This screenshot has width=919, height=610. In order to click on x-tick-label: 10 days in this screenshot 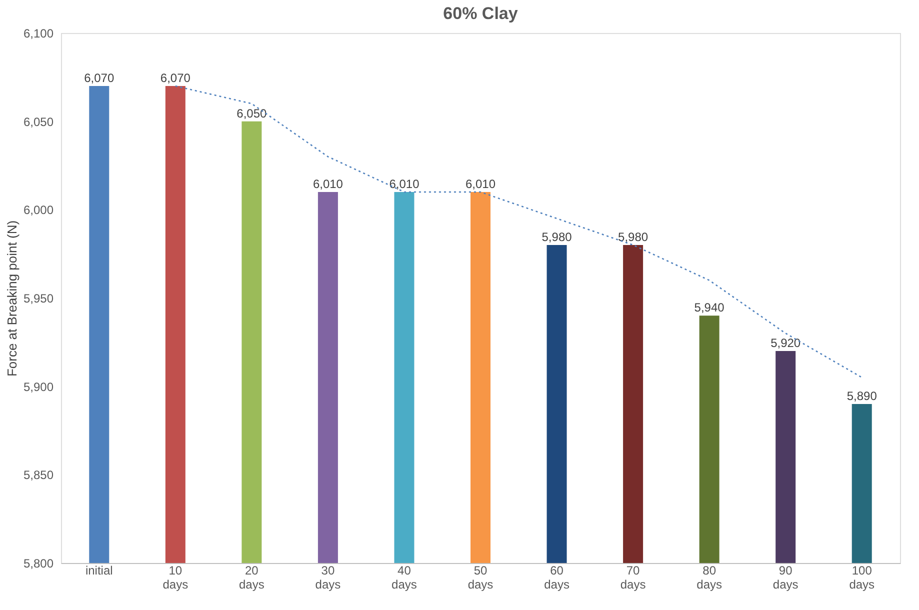, I will do `click(175, 578)`.